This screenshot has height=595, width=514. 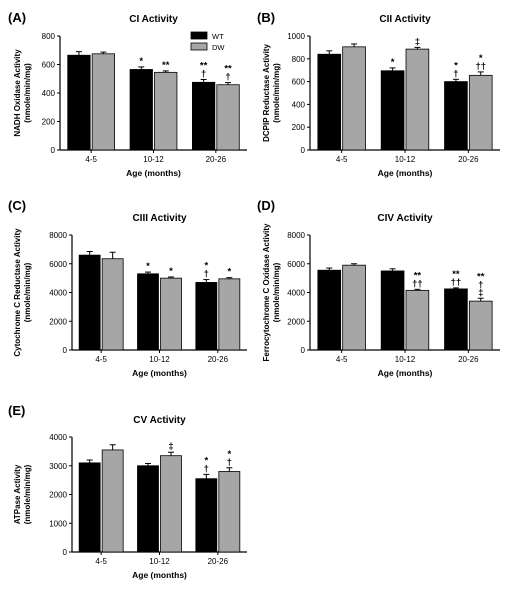 What do you see at coordinates (17, 205) in the screenshot?
I see `panel-label: (C)` at bounding box center [17, 205].